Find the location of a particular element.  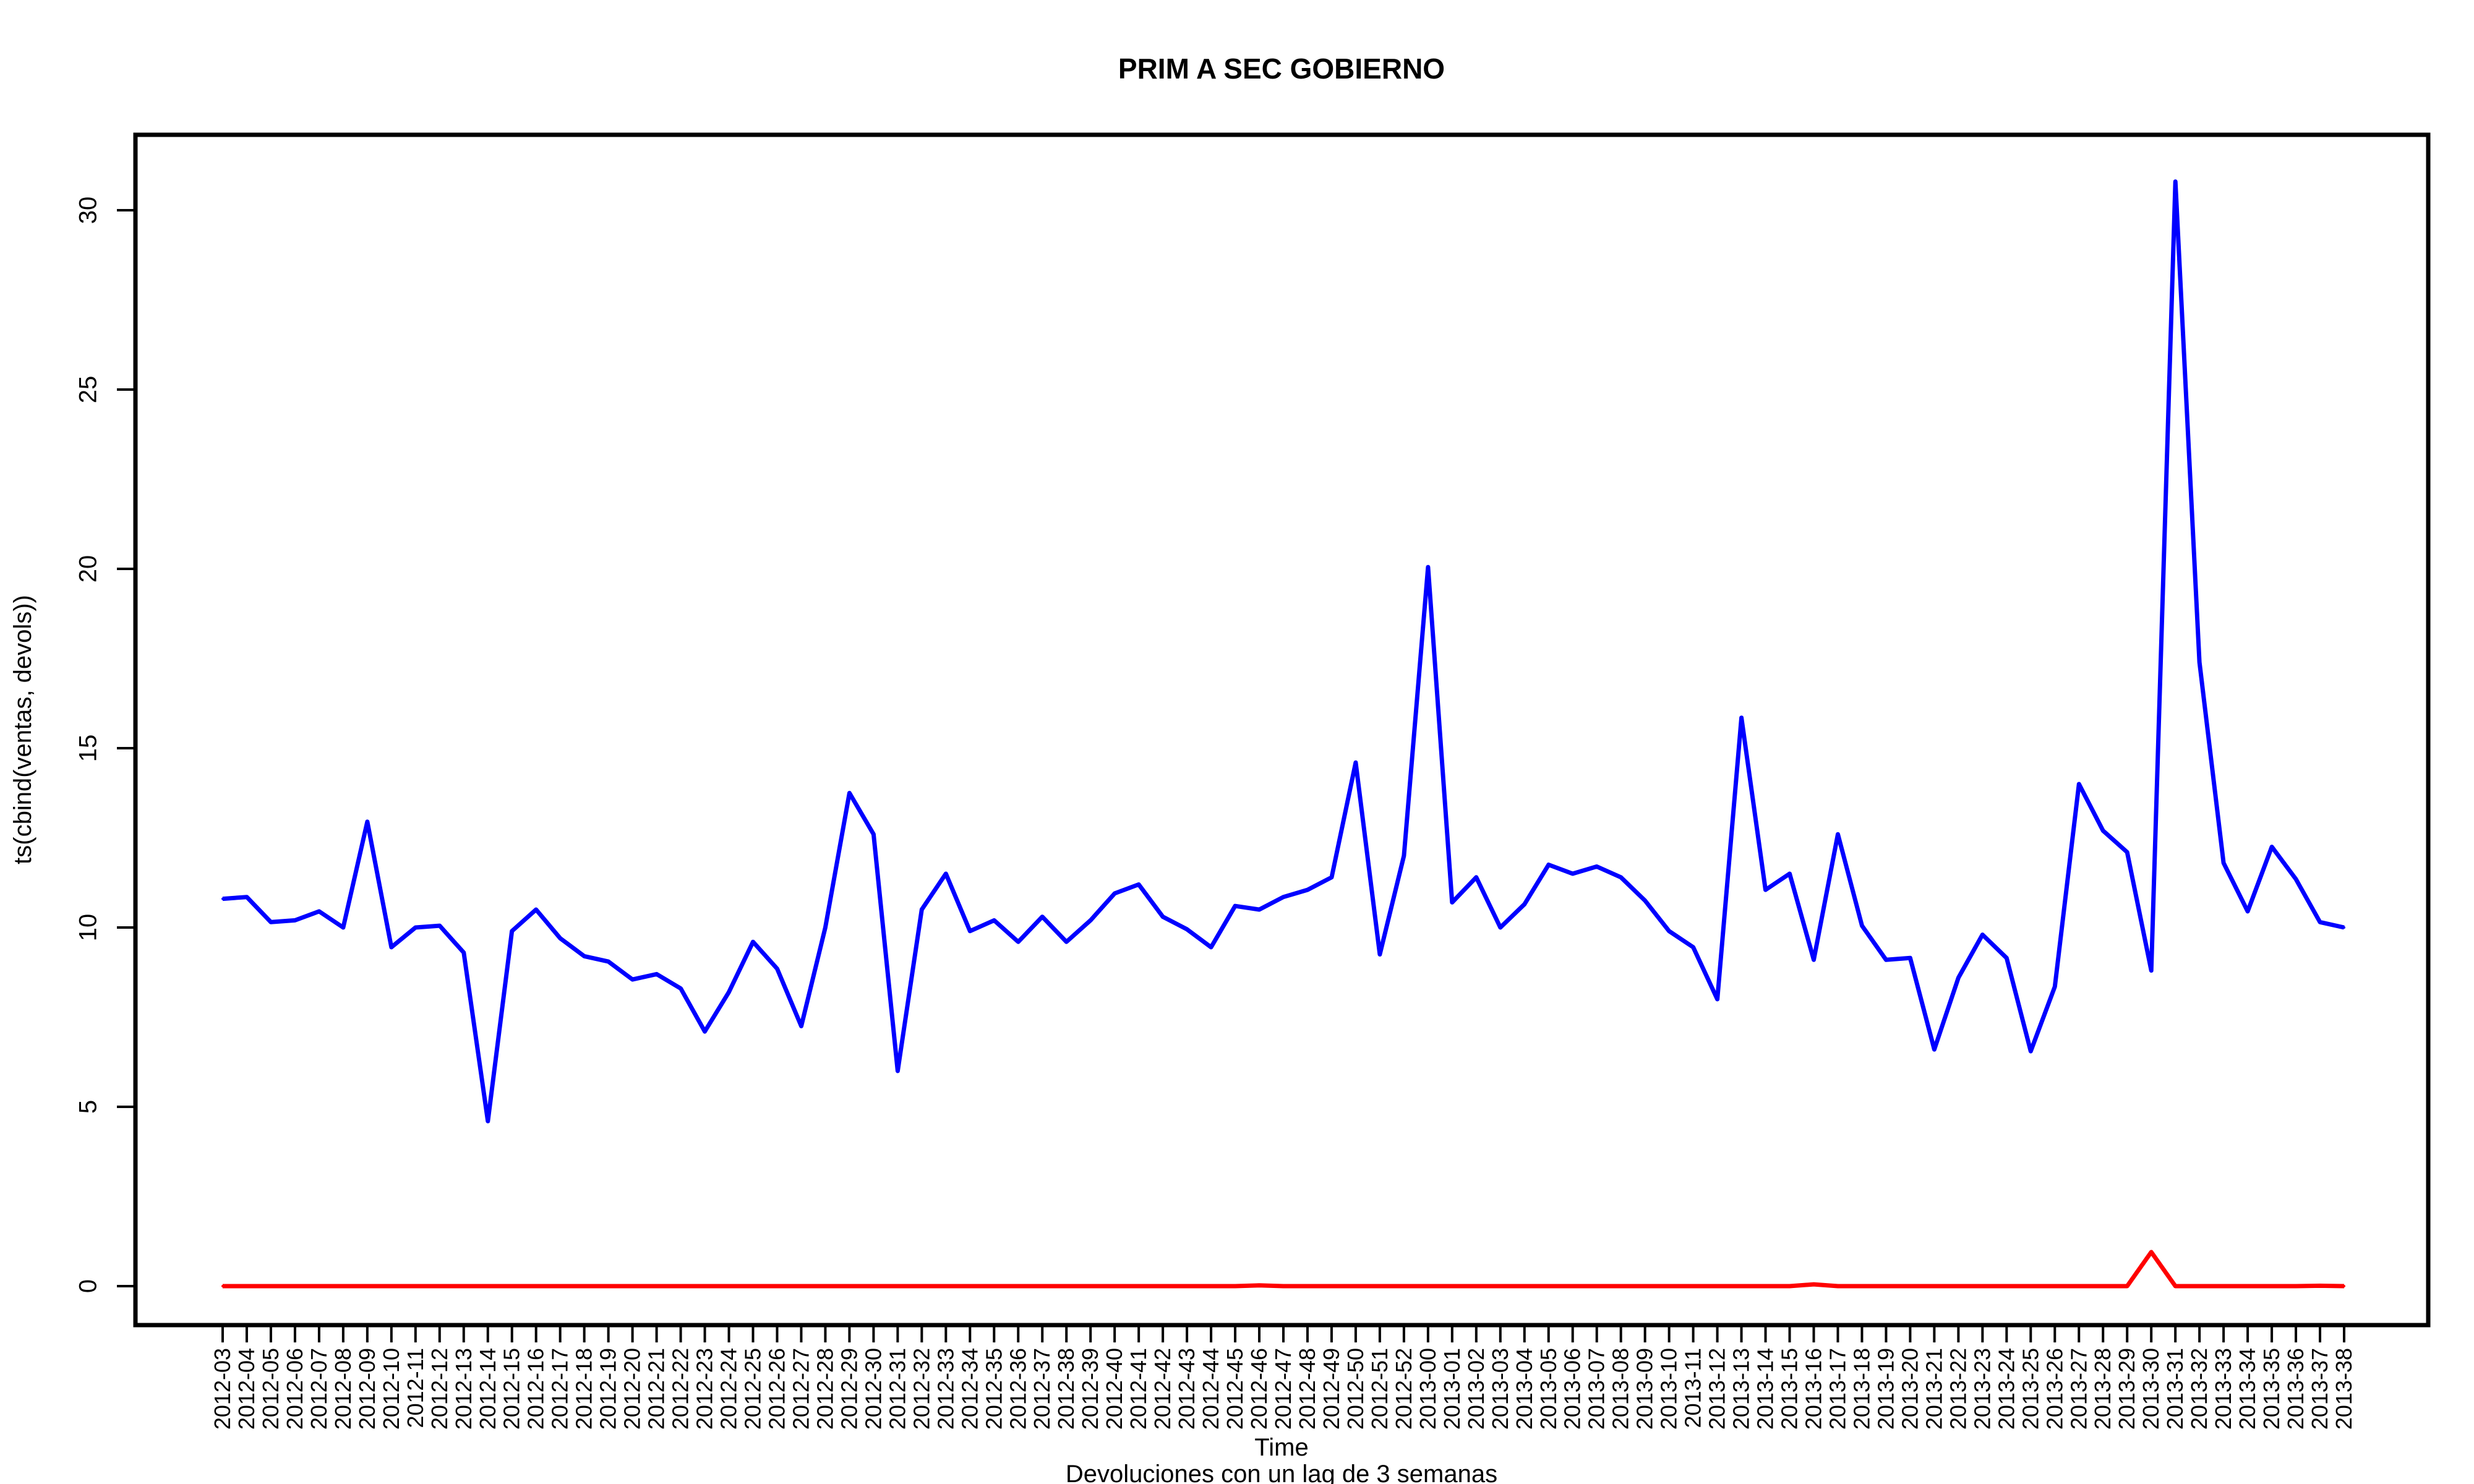

y-tick-label: 5 is located at coordinates (88, 1107).